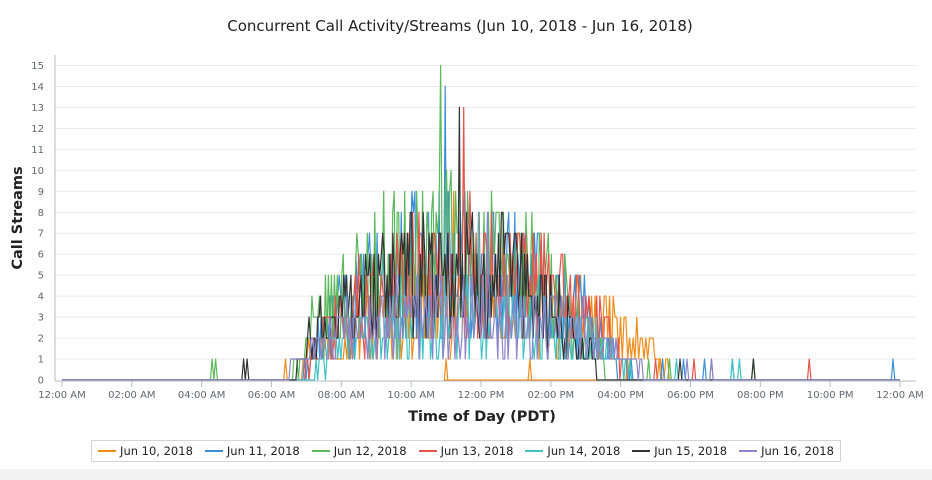  Describe the element at coordinates (37, 150) in the screenshot. I see `y-tick-label: 11` at that location.